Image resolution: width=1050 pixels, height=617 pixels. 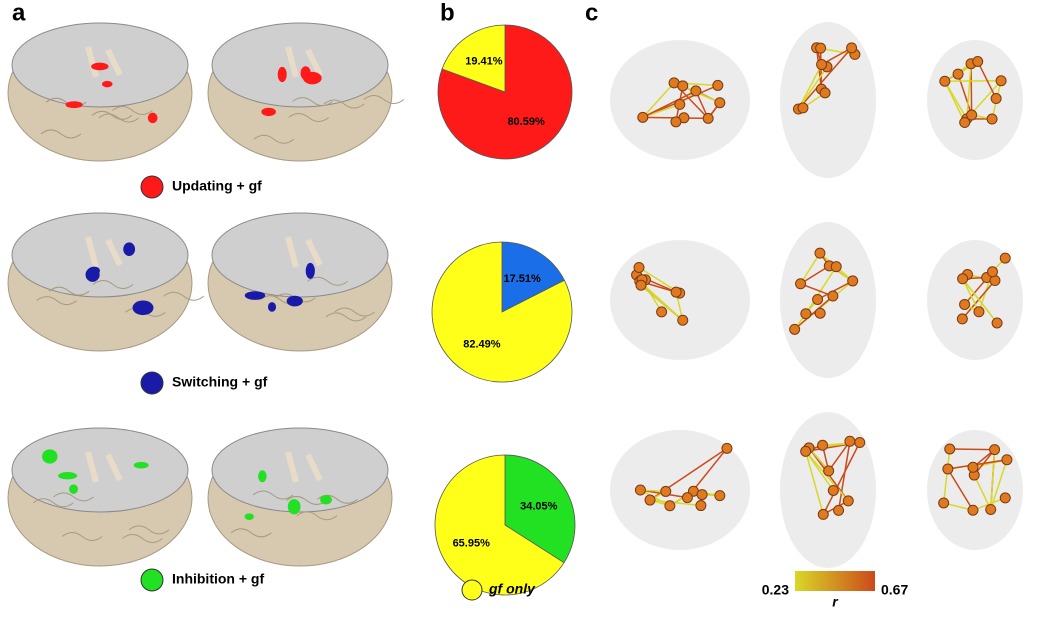 I want to click on legend-swatch, so click(x=152, y=580).